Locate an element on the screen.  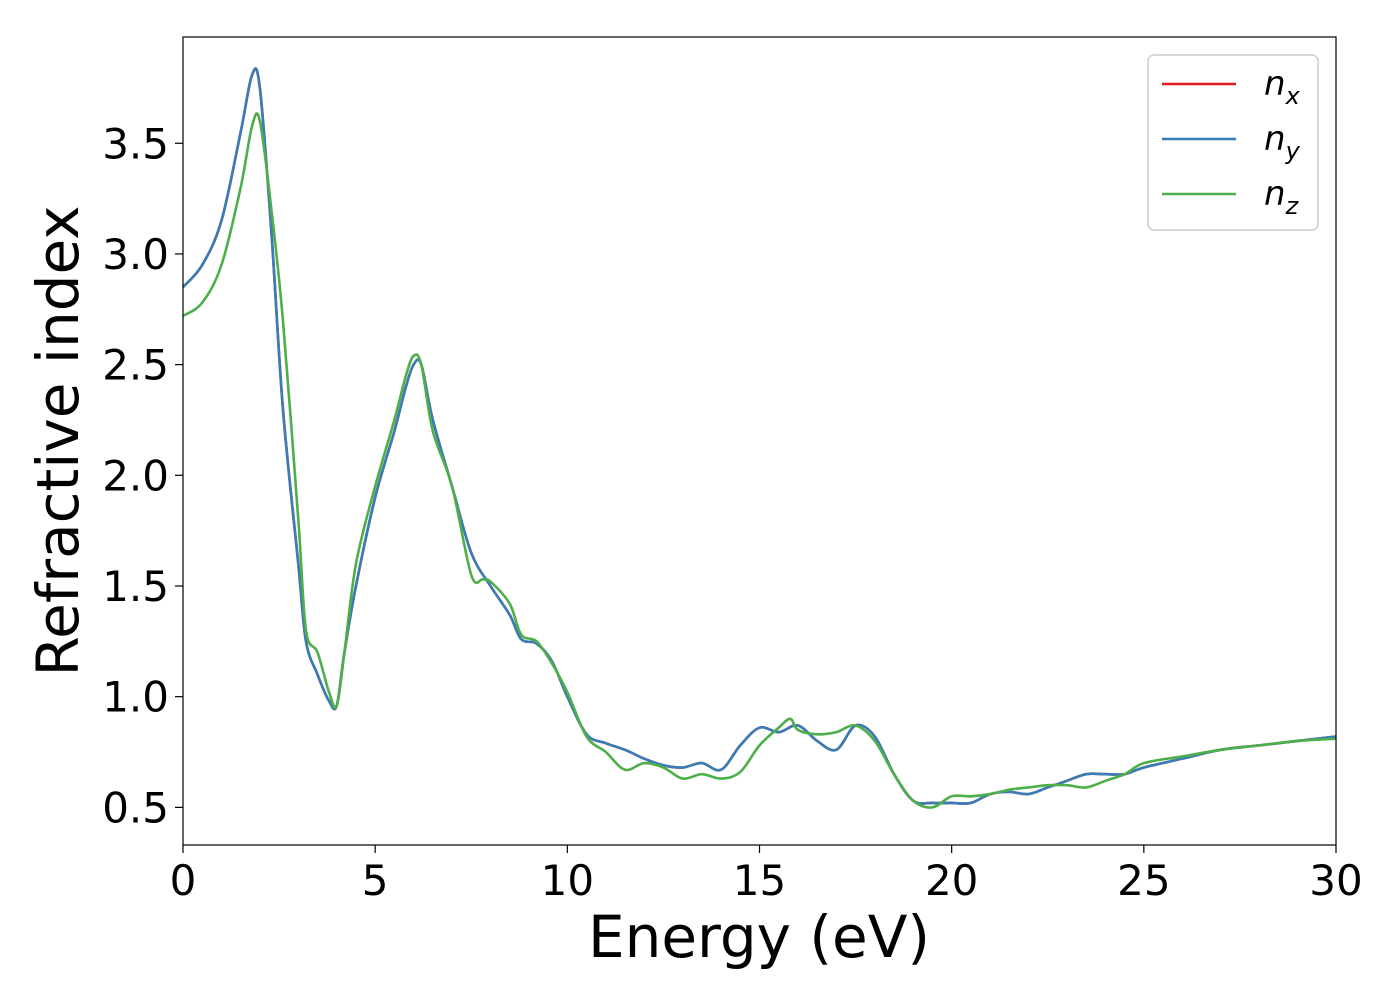
y-axis-ticks: 0.5 1.0 1.5 2.0 2.5 3.0 3.5 is located at coordinates (142, 475).